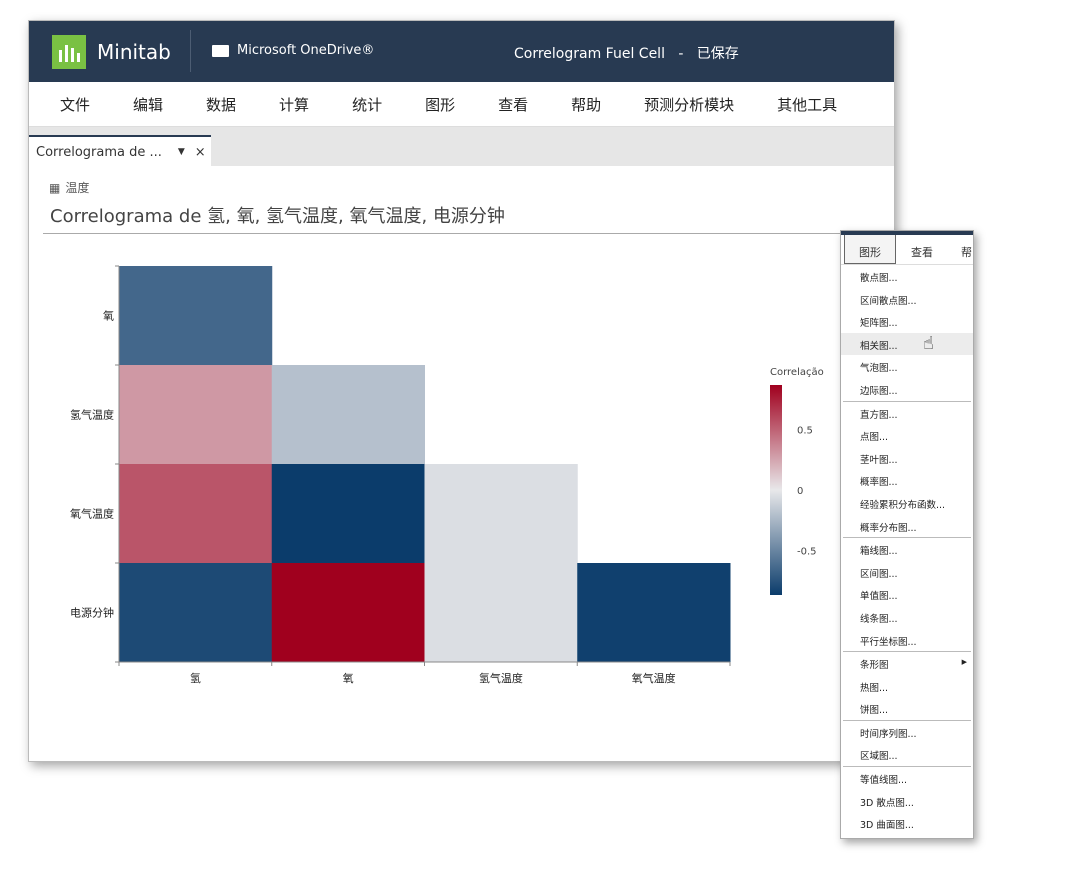 Image resolution: width=1065 pixels, height=877 pixels. What do you see at coordinates (776, 490) in the screenshot?
I see `color-scale-bar` at bounding box center [776, 490].